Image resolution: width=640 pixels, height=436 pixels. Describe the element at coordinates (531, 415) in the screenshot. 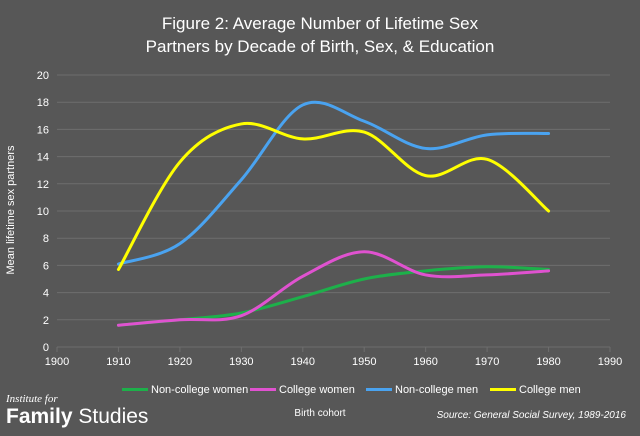

I see `source-note: Source: General Social Survey, 1989-2016` at that location.